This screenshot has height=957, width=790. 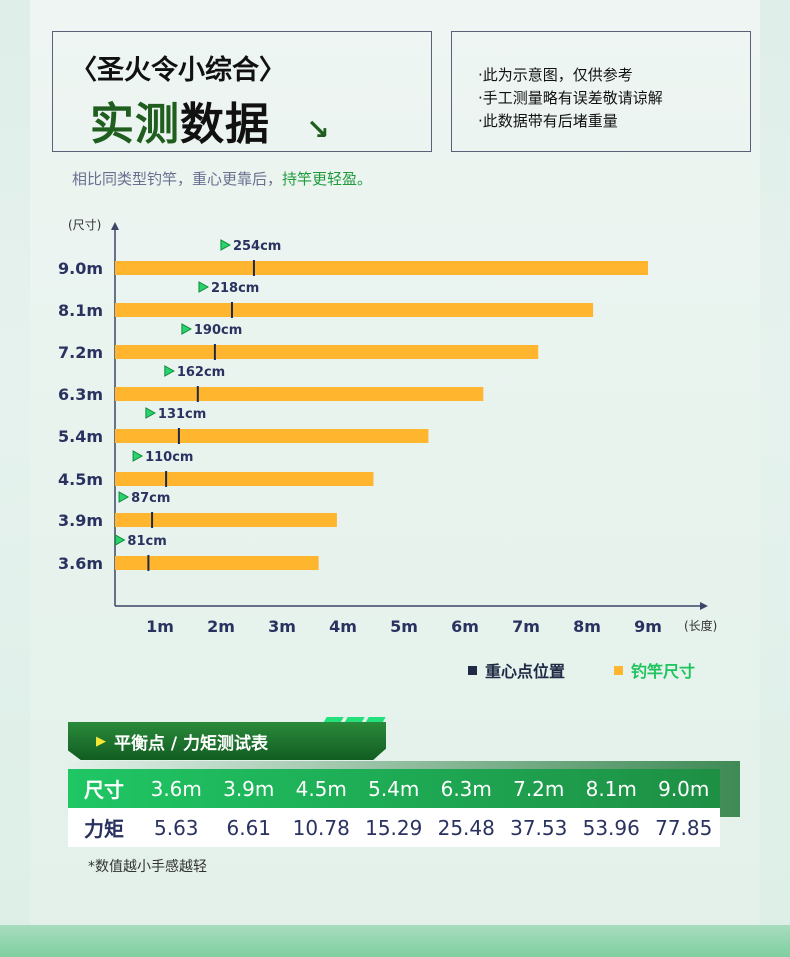 I want to click on cg-data-label: 162cm, so click(x=201, y=372).